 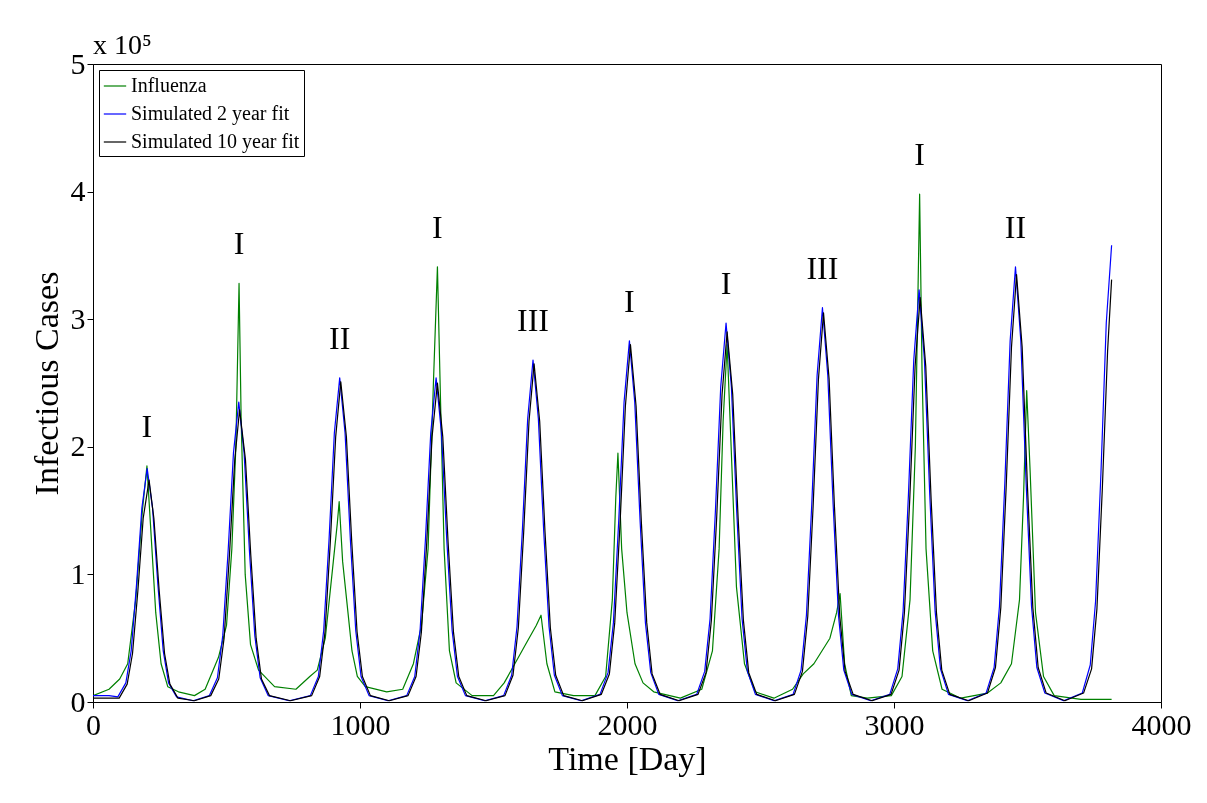 What do you see at coordinates (169, 85) in the screenshot?
I see `legend-label: Influenza` at bounding box center [169, 85].